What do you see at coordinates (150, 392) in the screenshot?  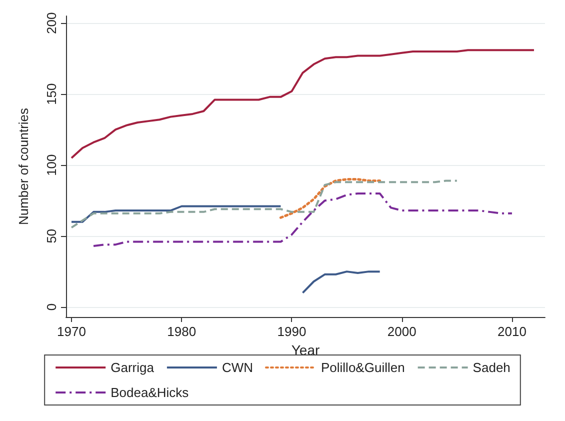 I see `legend-label: Bodea&Hicks` at bounding box center [150, 392].